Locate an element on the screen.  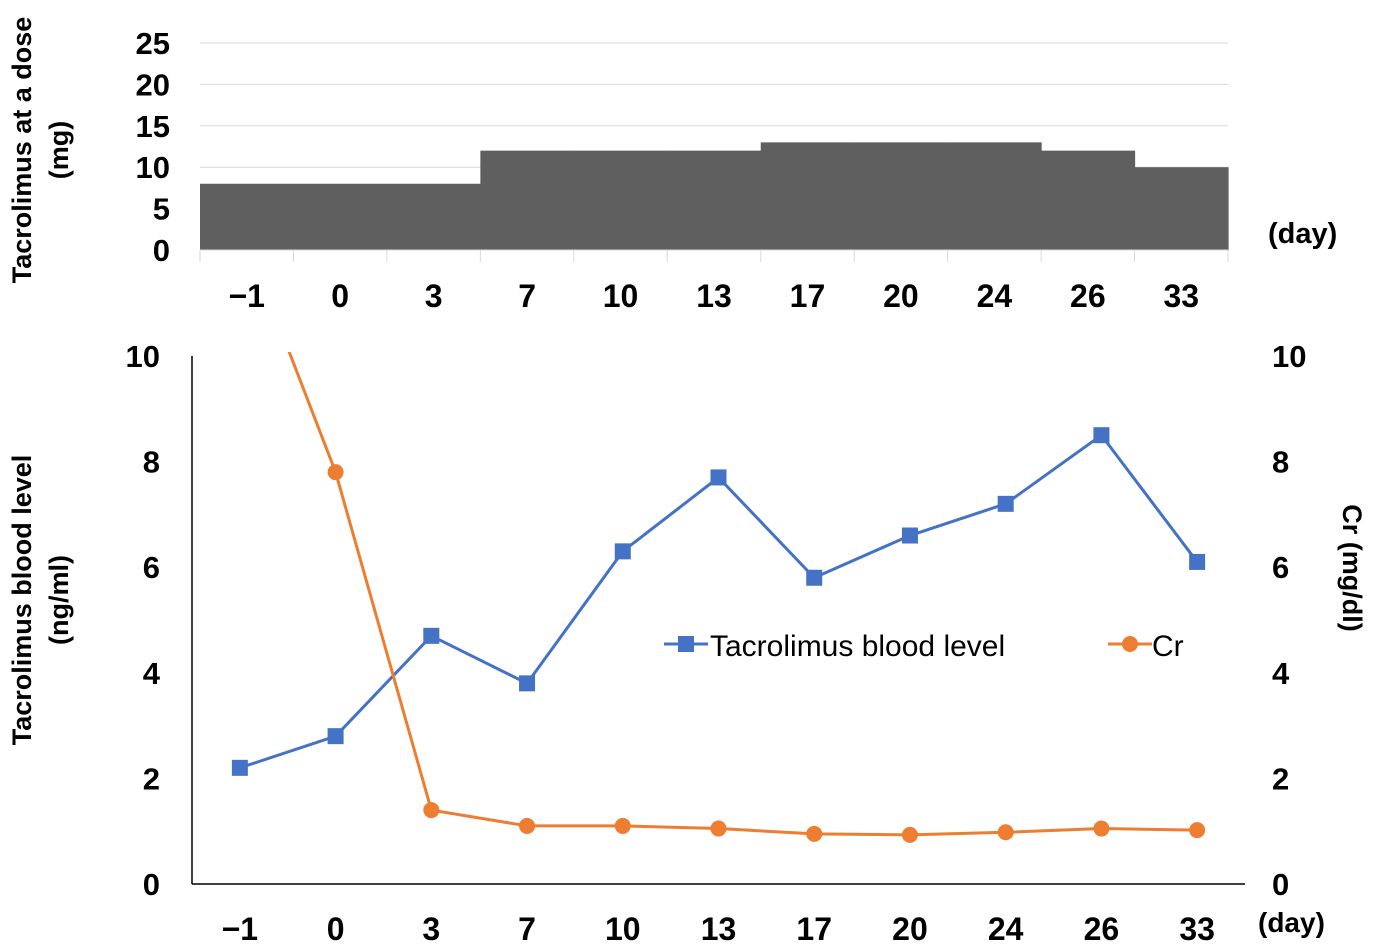
dose-bars is located at coordinates (714, 196).